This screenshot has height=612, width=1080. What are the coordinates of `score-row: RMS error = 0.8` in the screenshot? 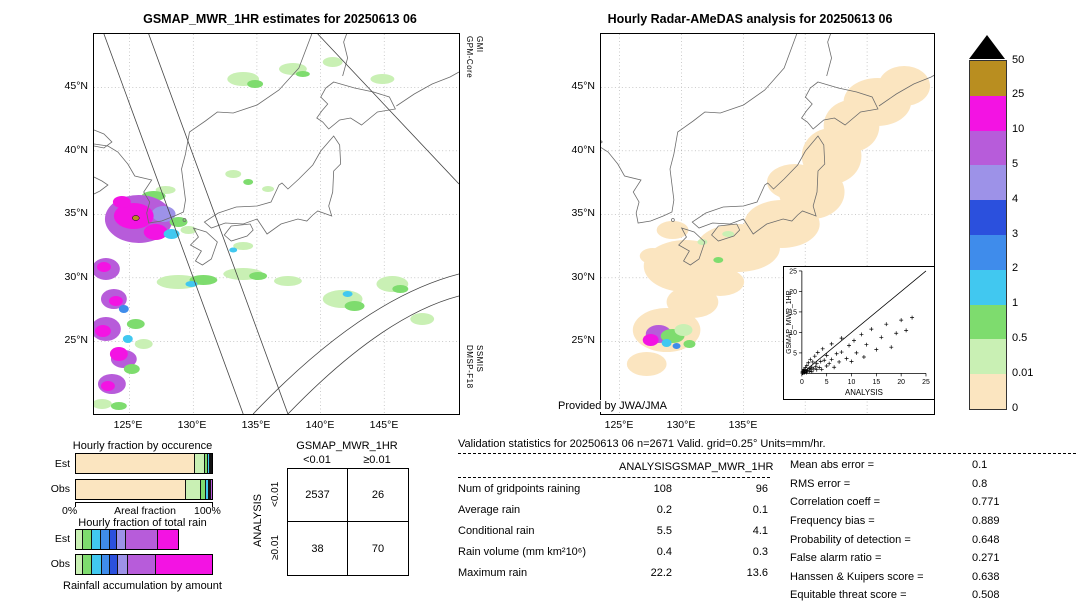 It's located at (933, 484).